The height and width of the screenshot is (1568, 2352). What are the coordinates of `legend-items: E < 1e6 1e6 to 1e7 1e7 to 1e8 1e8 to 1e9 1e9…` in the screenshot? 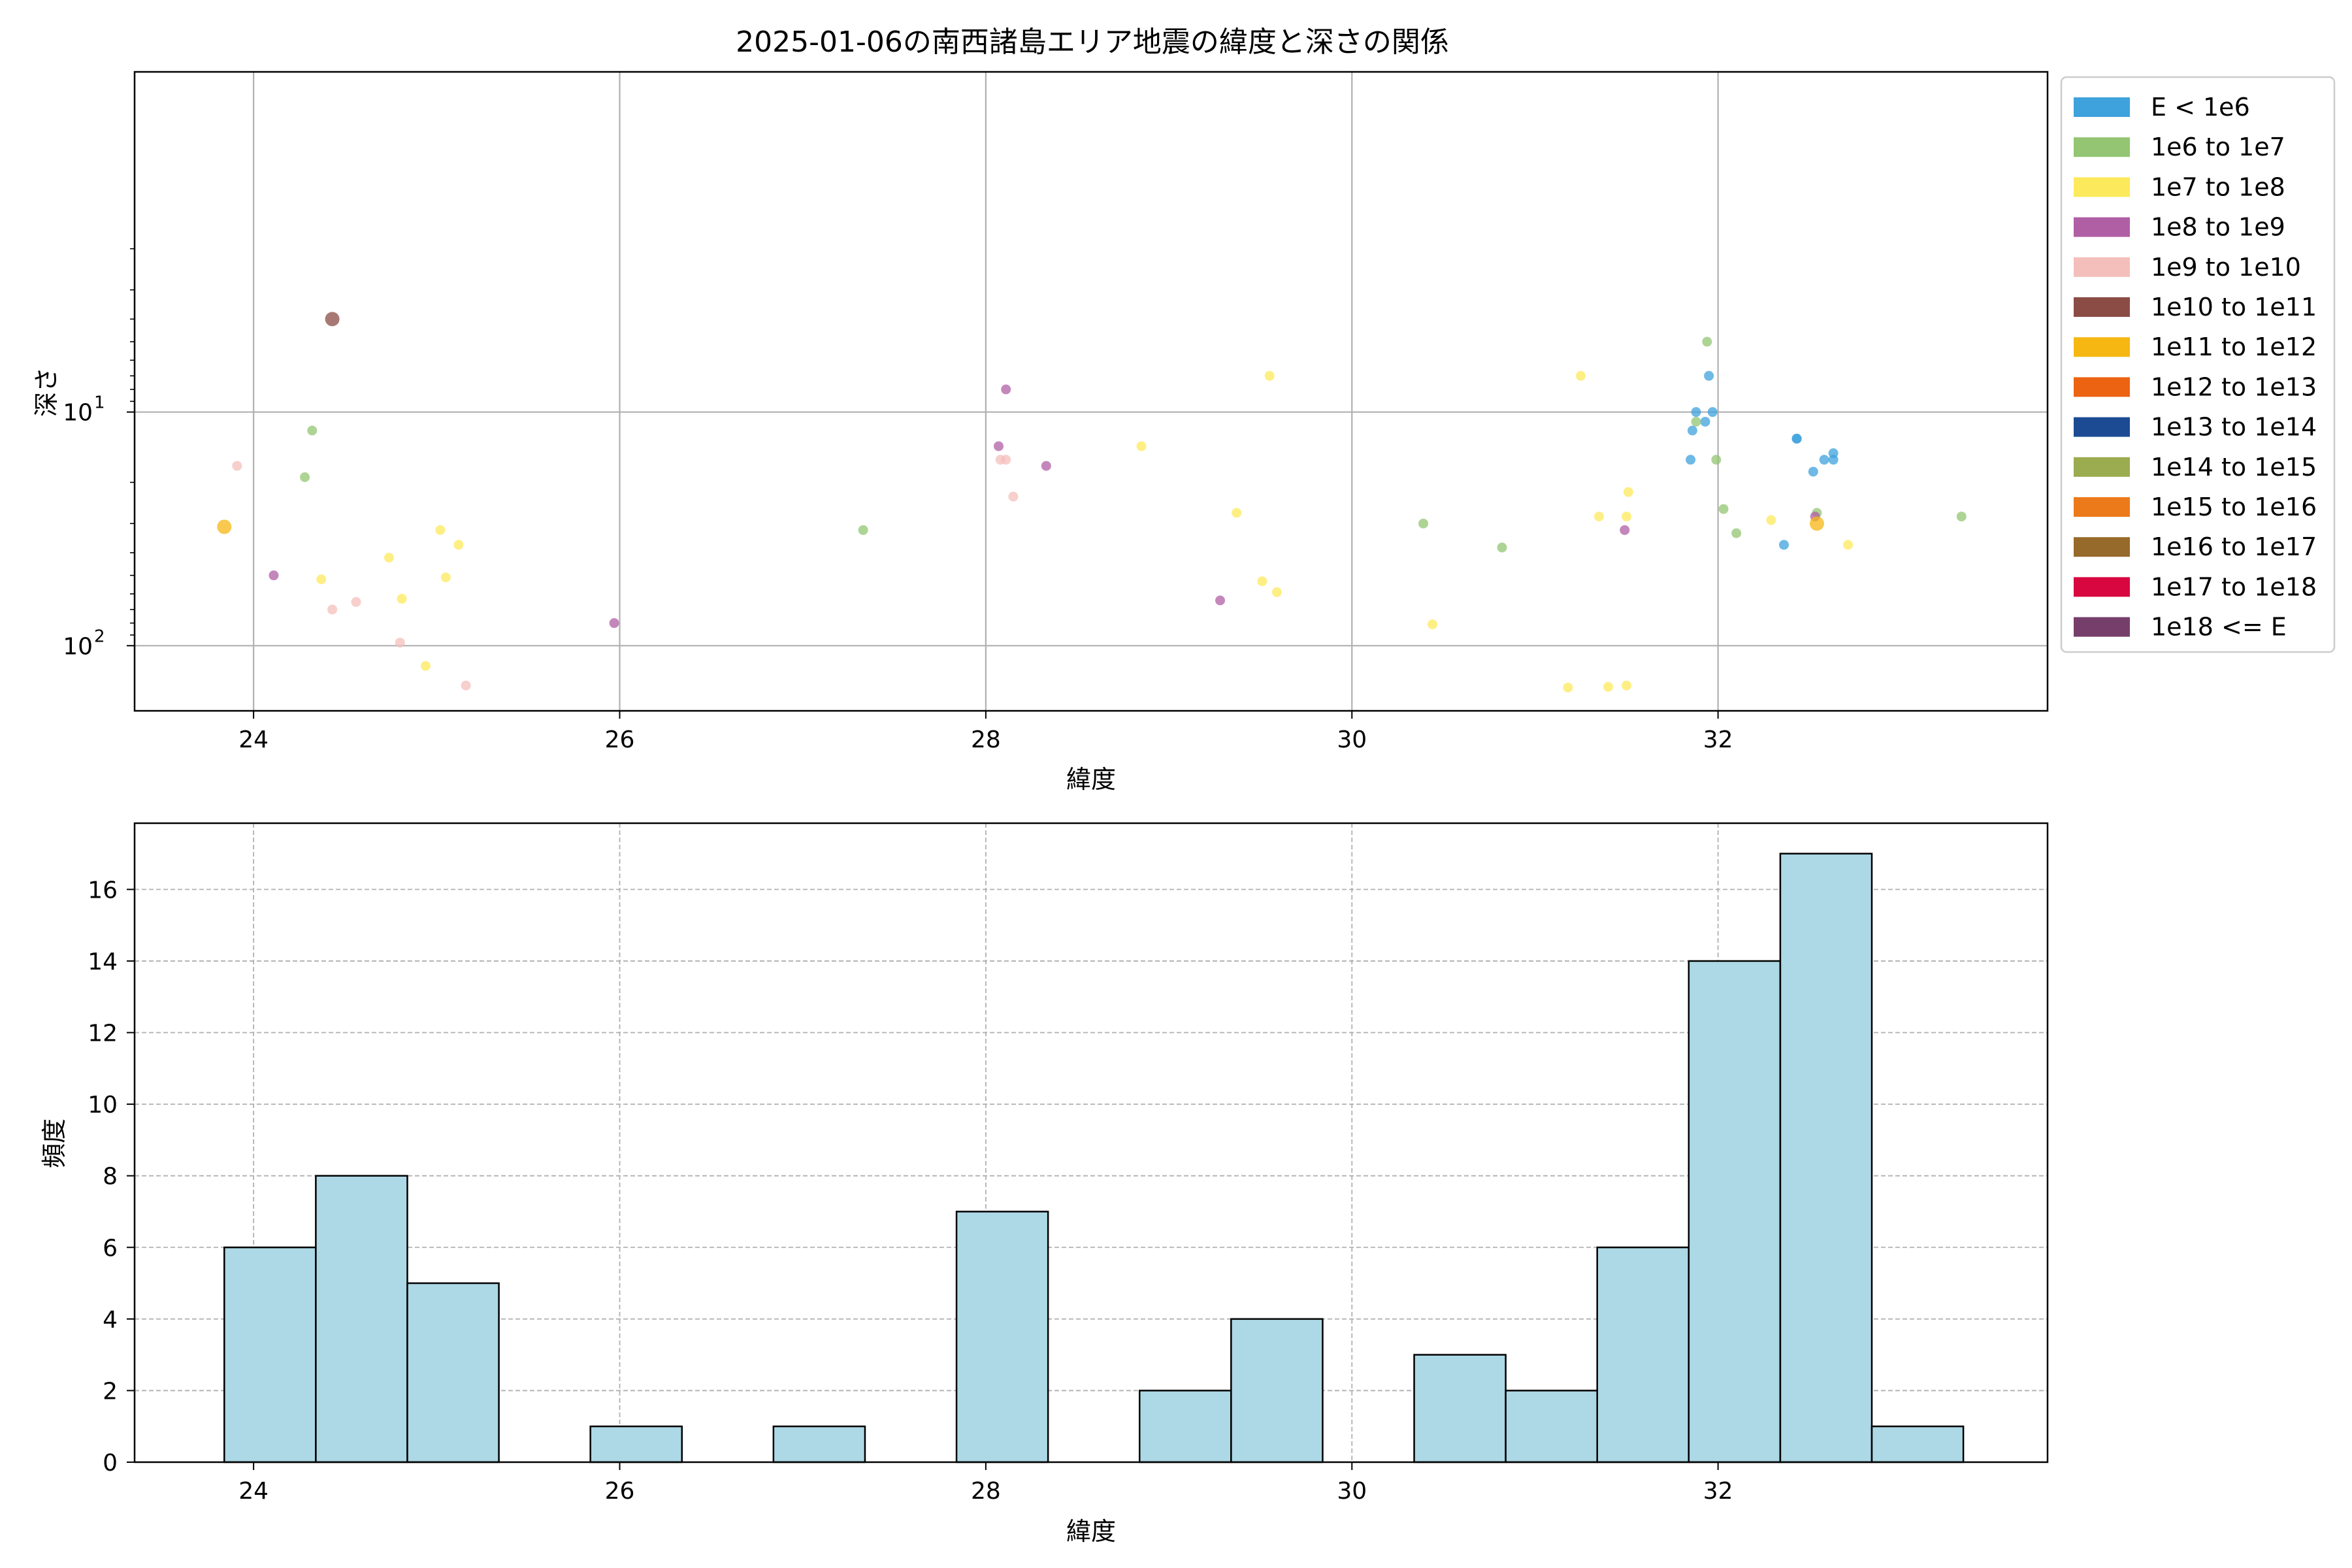 It's located at (2195, 367).